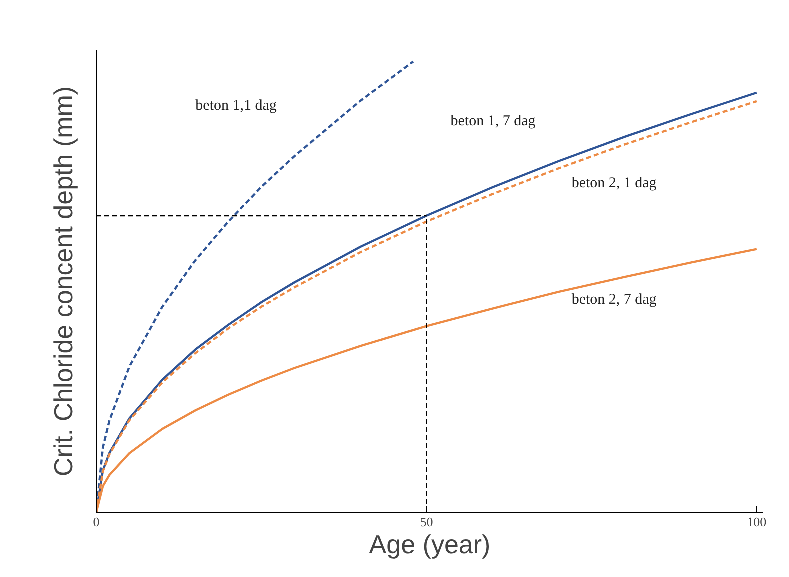  I want to click on series-label: beton 2, 7 dag, so click(615, 300).